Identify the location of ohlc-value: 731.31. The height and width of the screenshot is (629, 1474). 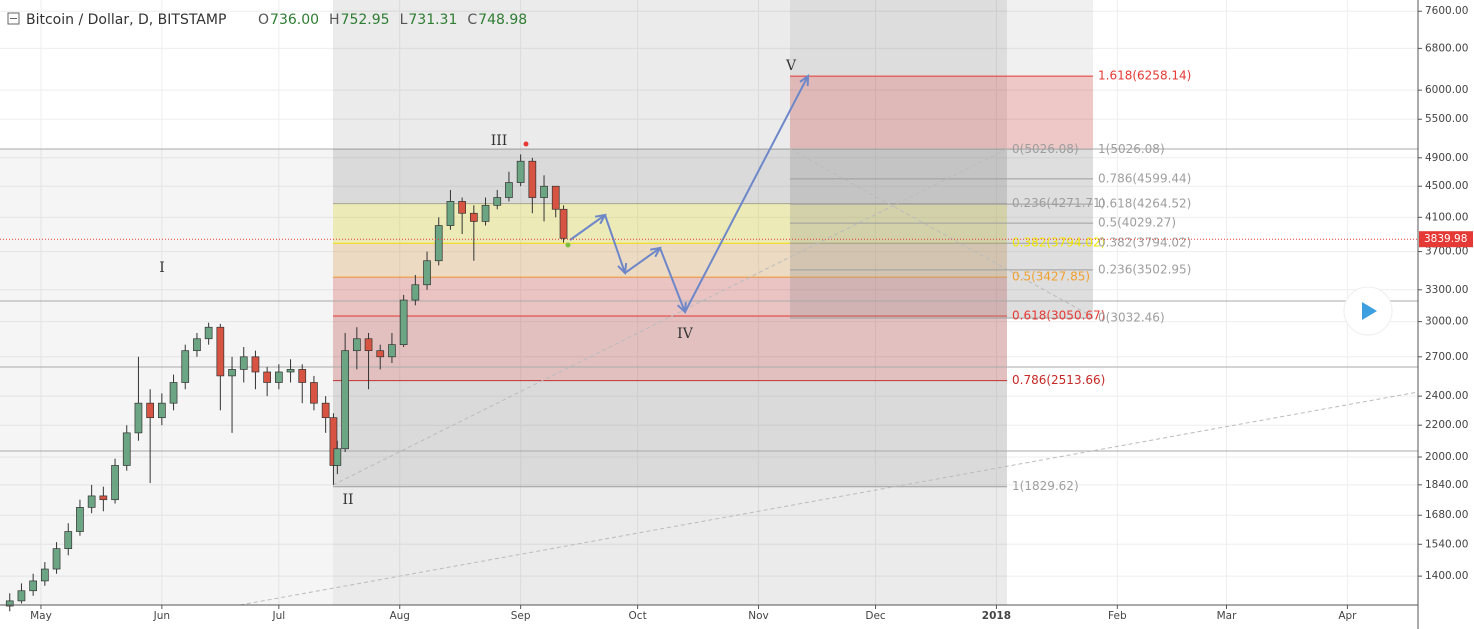
(432, 20).